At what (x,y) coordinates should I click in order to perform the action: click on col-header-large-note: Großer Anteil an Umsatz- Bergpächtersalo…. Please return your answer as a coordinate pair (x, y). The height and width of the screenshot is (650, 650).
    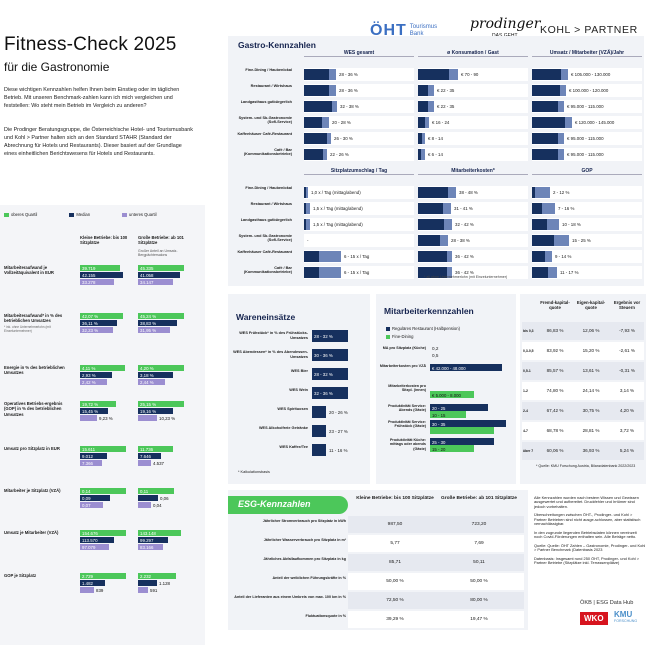
    Looking at the image, I should click on (158, 253).